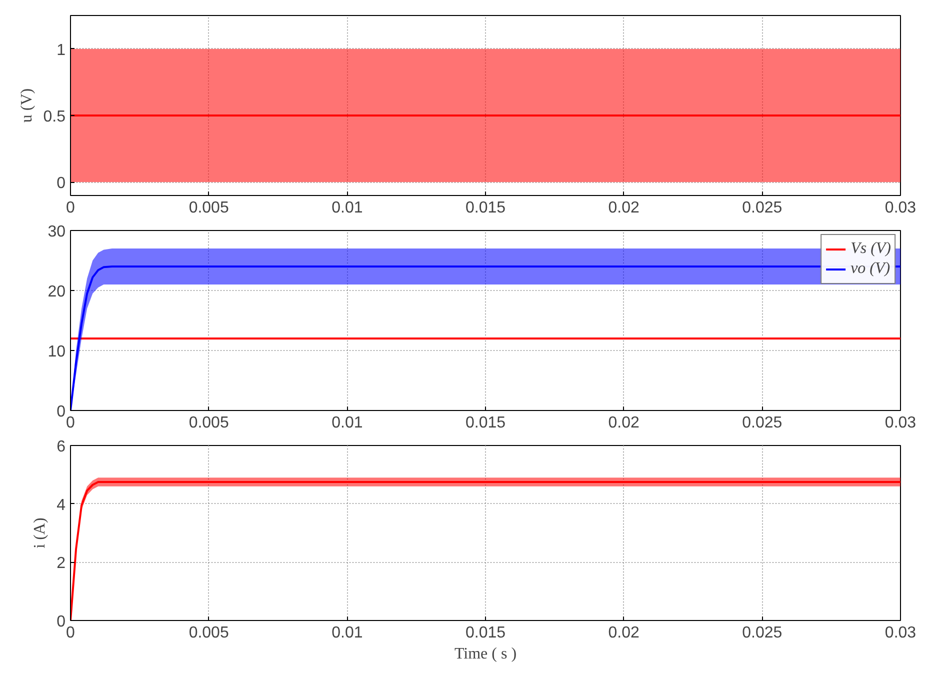  I want to click on y-axis-title: u (V), so click(27, 105).